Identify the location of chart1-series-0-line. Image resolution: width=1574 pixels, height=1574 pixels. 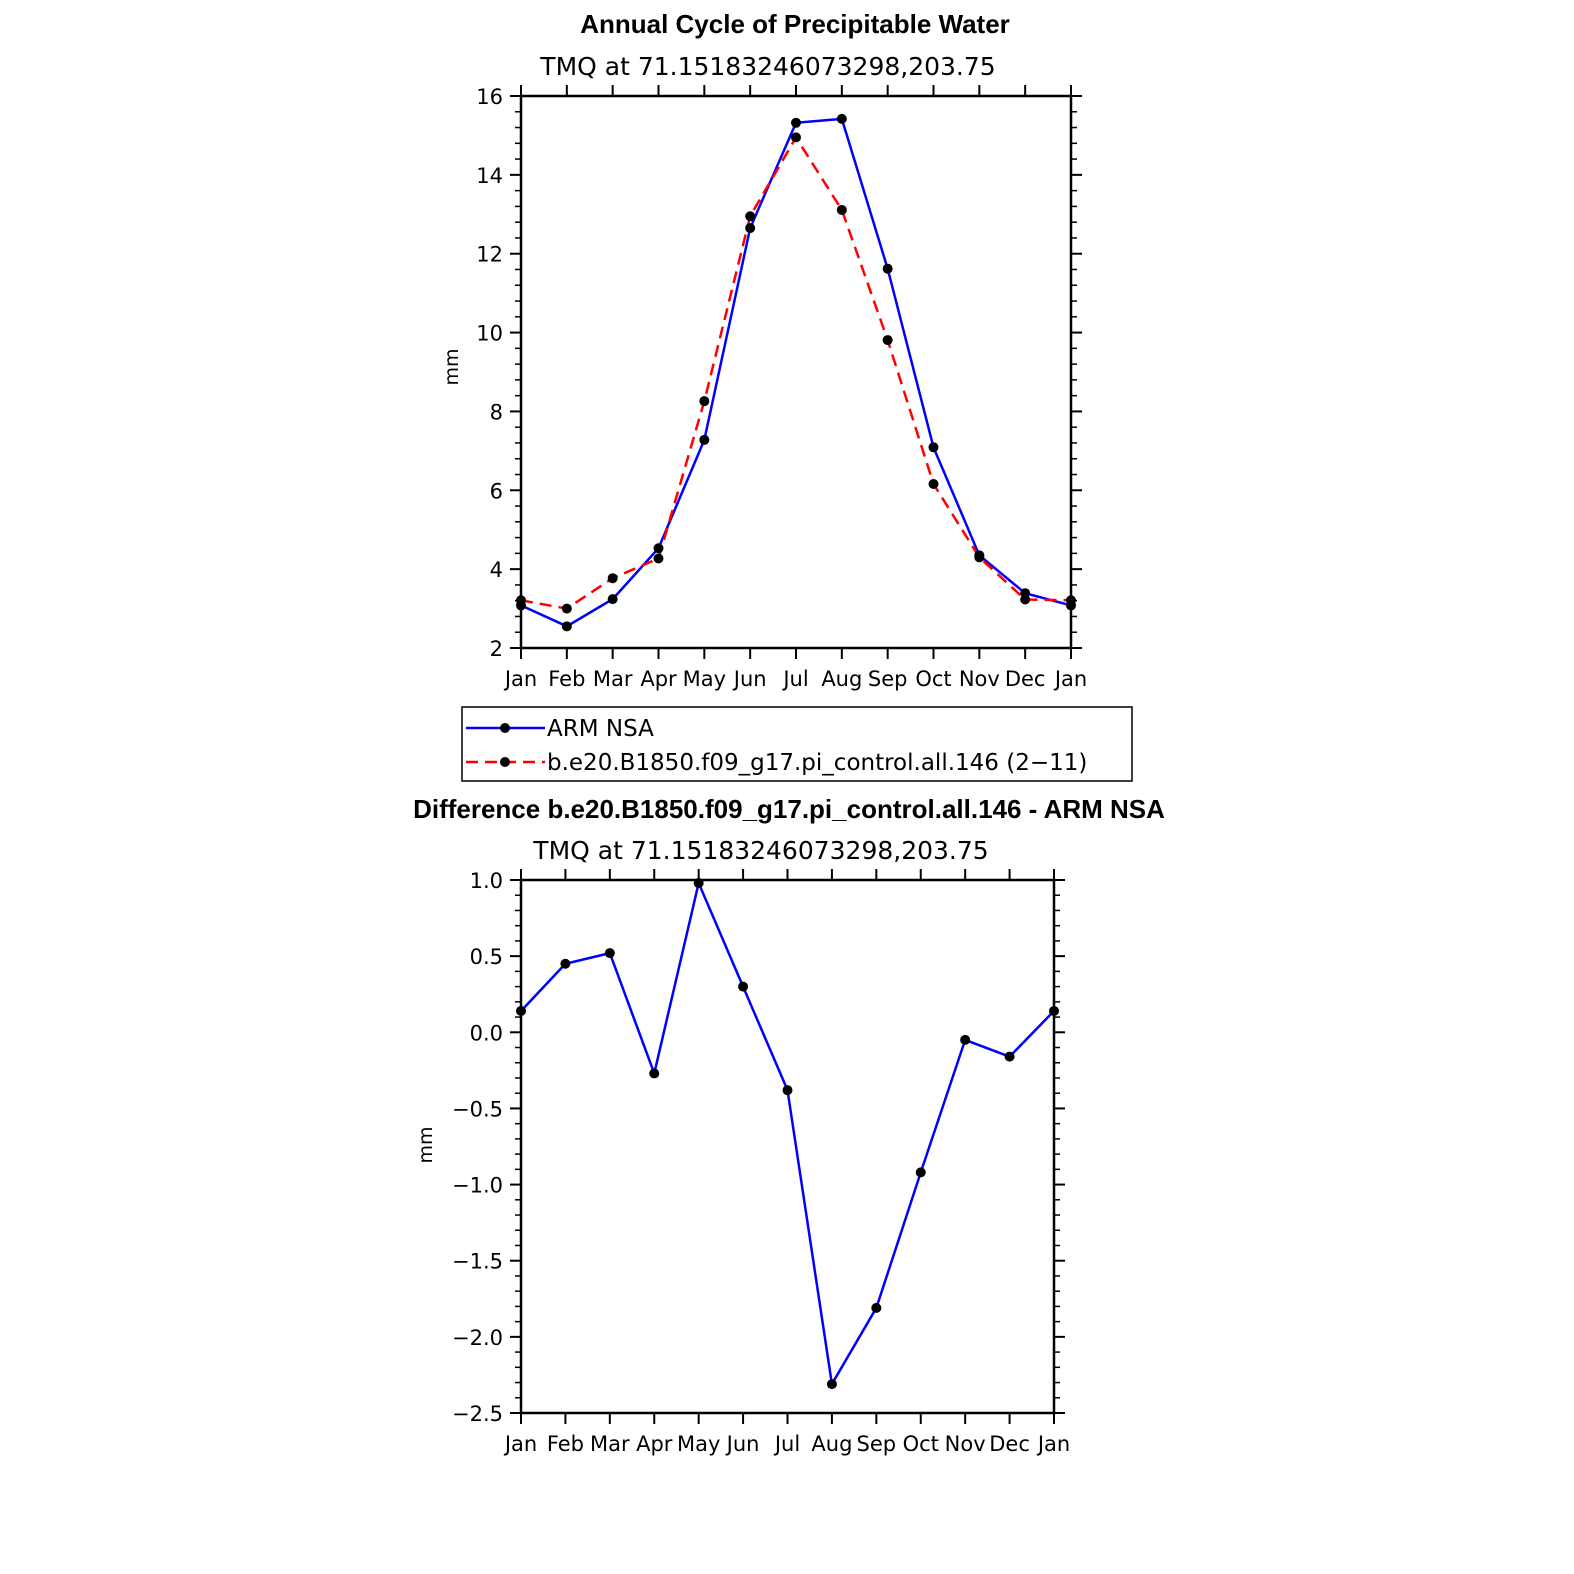
(796, 372).